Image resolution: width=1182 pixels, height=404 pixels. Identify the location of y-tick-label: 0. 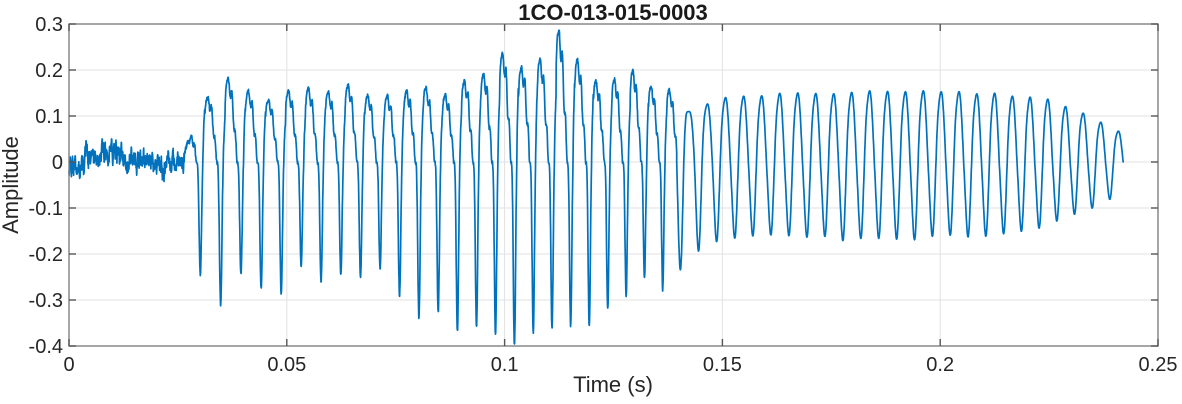
(57, 163).